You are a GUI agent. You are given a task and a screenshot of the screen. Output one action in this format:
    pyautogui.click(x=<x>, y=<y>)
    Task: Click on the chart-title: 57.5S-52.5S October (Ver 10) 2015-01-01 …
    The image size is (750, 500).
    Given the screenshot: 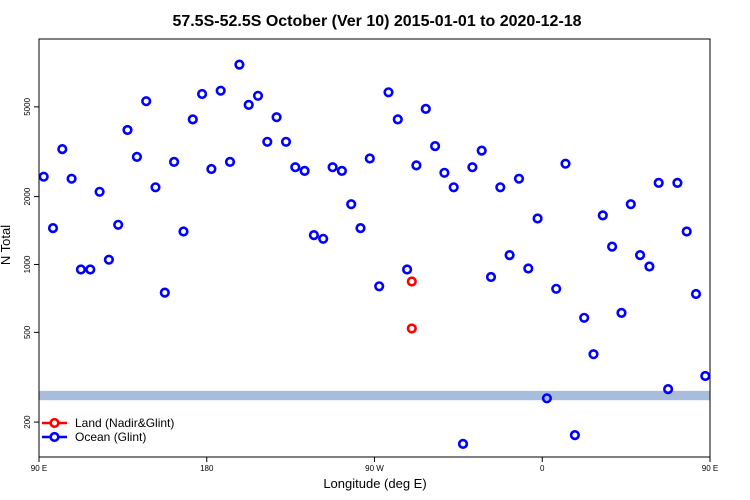 What is the action you would take?
    pyautogui.click(x=376, y=21)
    